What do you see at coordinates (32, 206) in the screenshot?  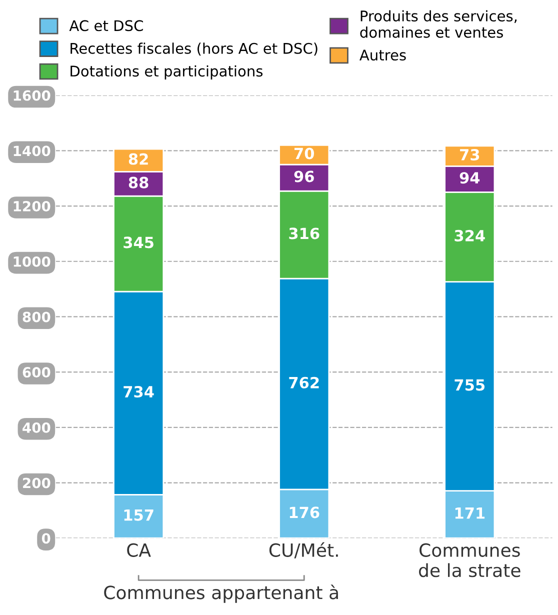 I see `y-tick-label: 1200` at bounding box center [32, 206].